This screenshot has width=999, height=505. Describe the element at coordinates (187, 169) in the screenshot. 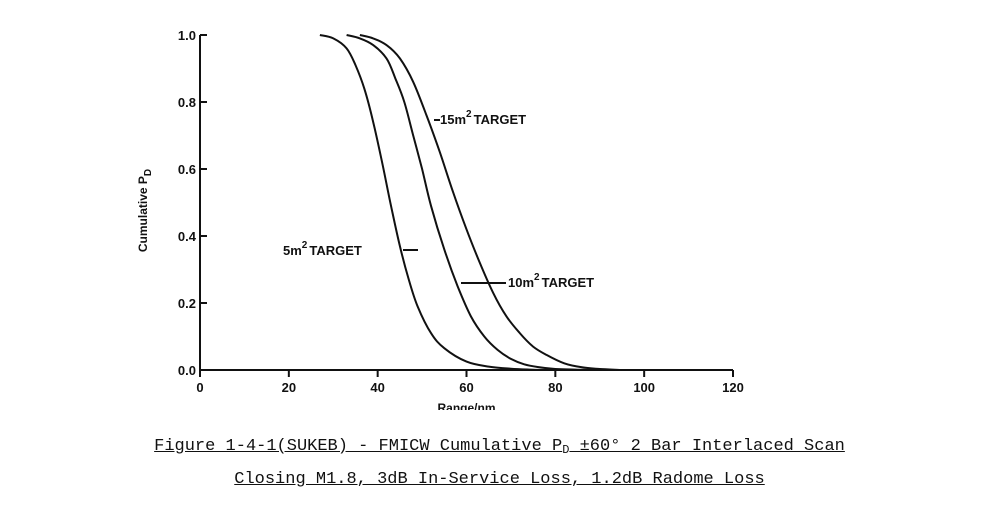

I see `y-tick-label: 0.6` at that location.